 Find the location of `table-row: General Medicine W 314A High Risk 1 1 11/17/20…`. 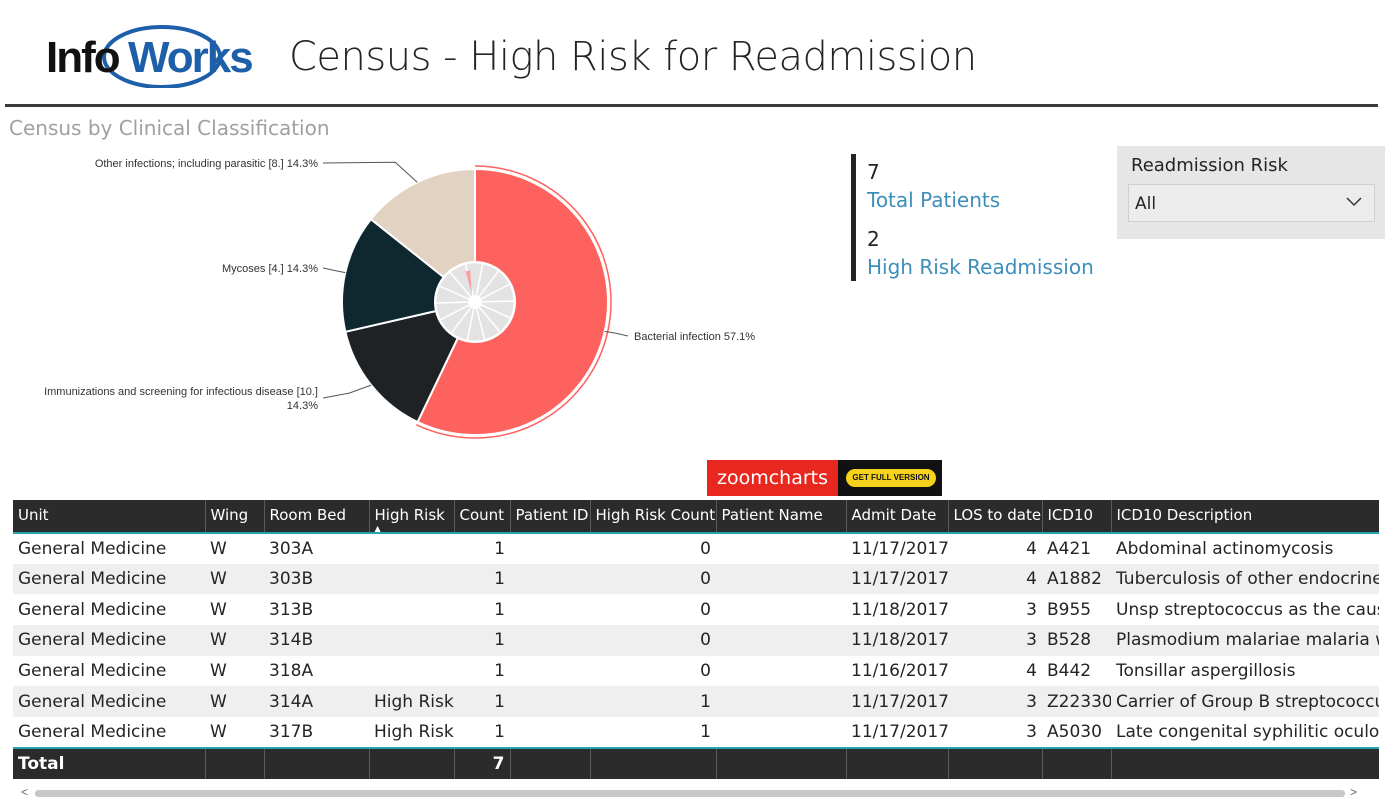

table-row: General Medicine W 314A High Risk 1 1 11/17/20… is located at coordinates (696, 702).